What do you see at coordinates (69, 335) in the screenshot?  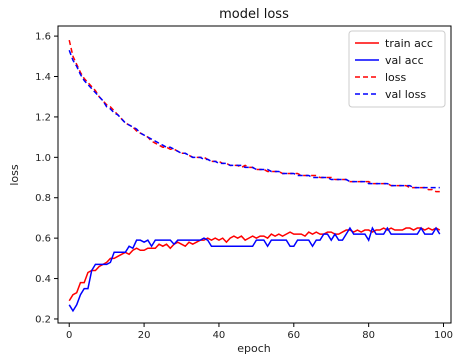 I see `x-tick-label: 0` at bounding box center [69, 335].